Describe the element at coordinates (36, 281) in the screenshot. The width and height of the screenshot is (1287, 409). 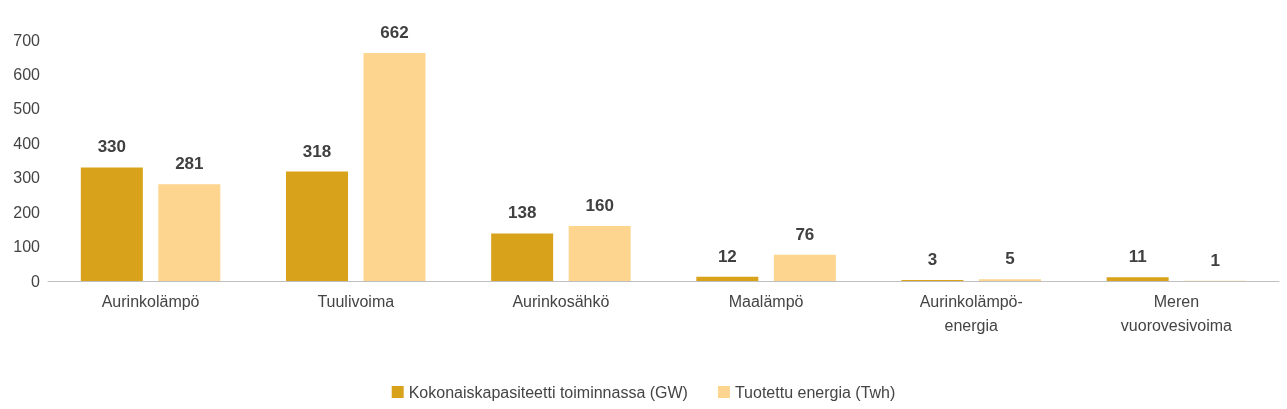
I see `y-tick-label: 0` at that location.